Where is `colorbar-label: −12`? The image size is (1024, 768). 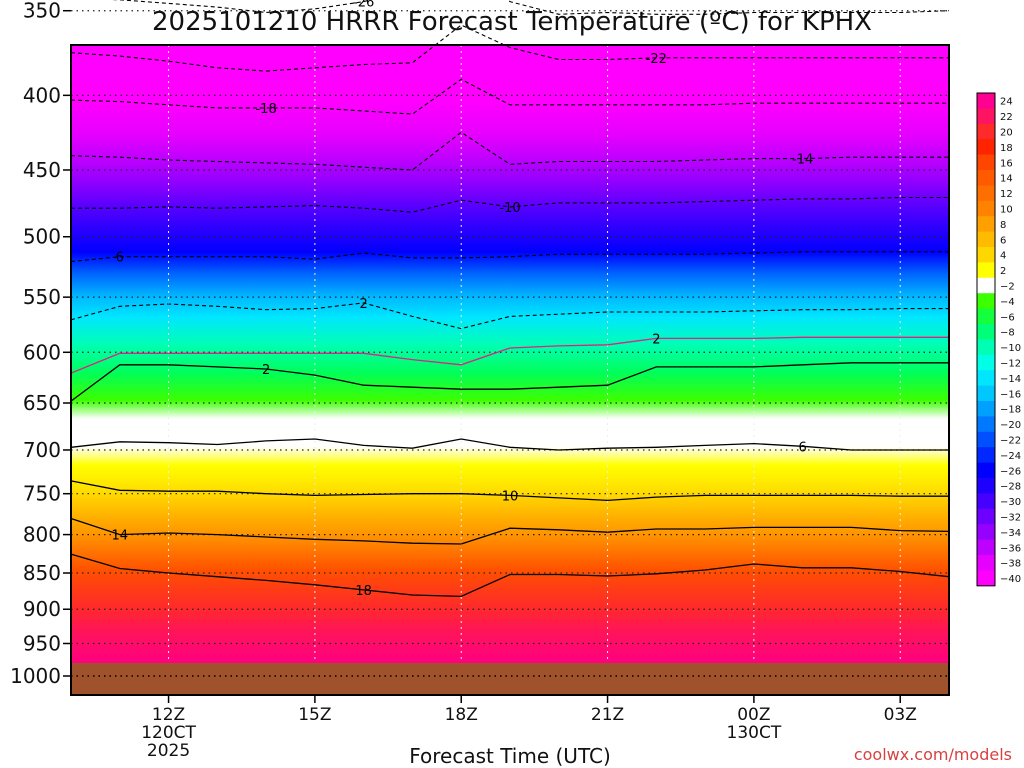
colorbar-label: −12 is located at coordinates (1010, 364).